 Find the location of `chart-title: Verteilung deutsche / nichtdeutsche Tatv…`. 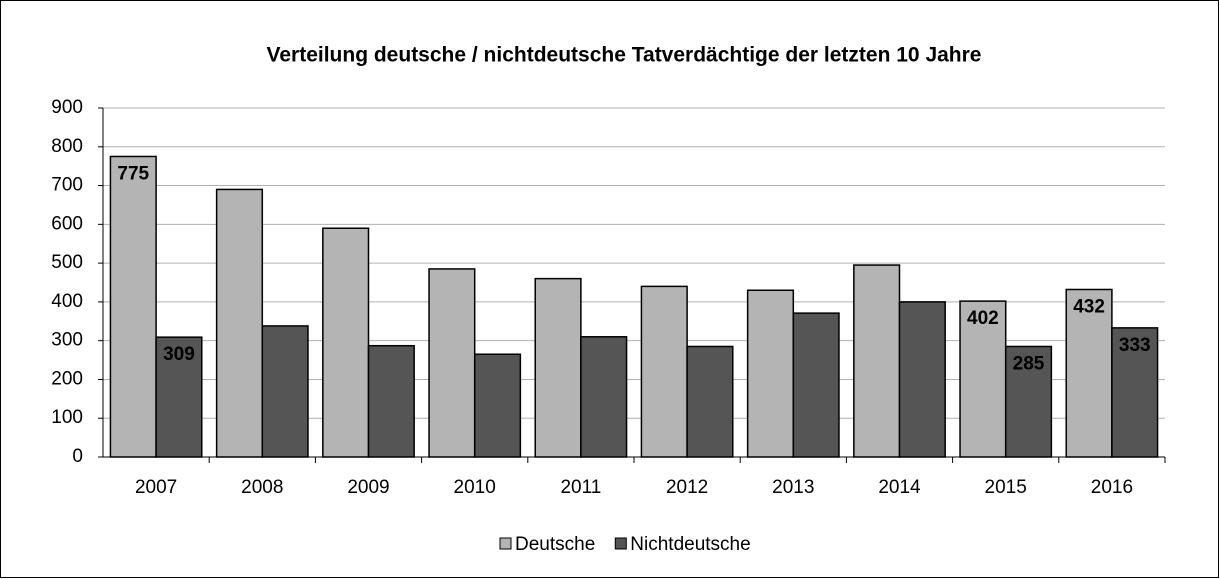

chart-title: Verteilung deutsche / nichtdeutsche Tatv… is located at coordinates (624, 55).